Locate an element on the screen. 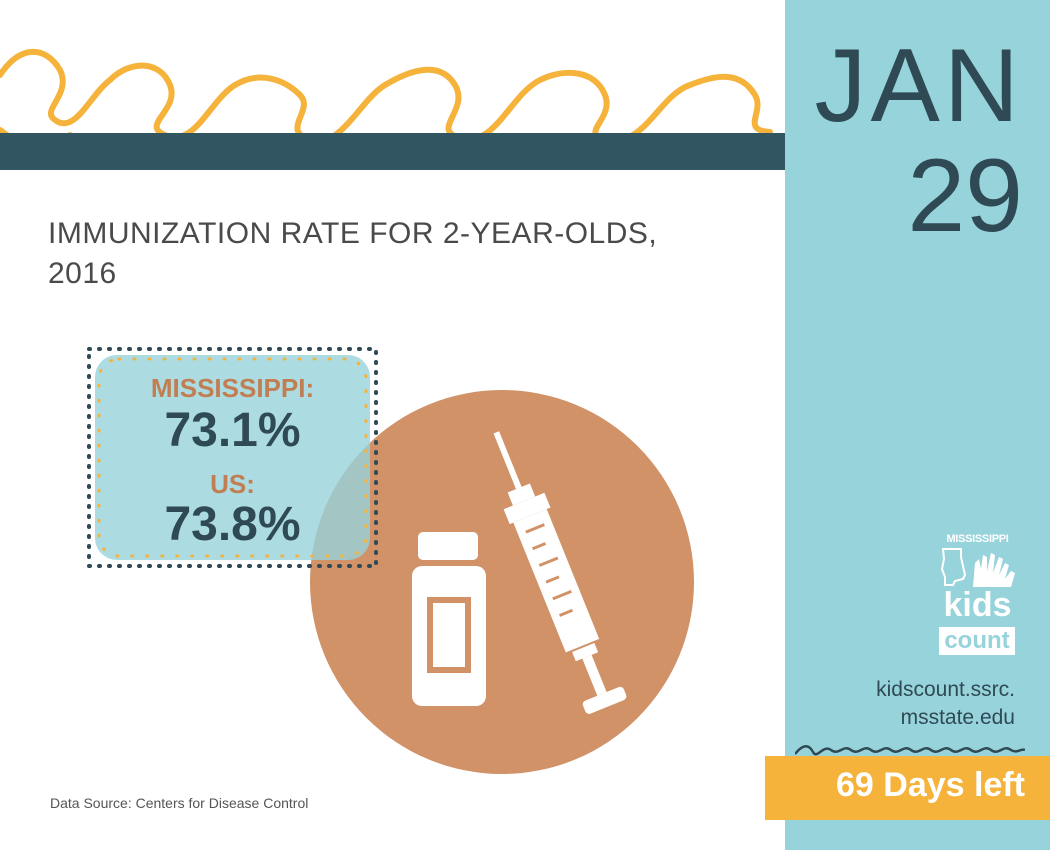 The width and height of the screenshot is (1050, 850). days-left-banner: 69 Days left is located at coordinates (907, 788).